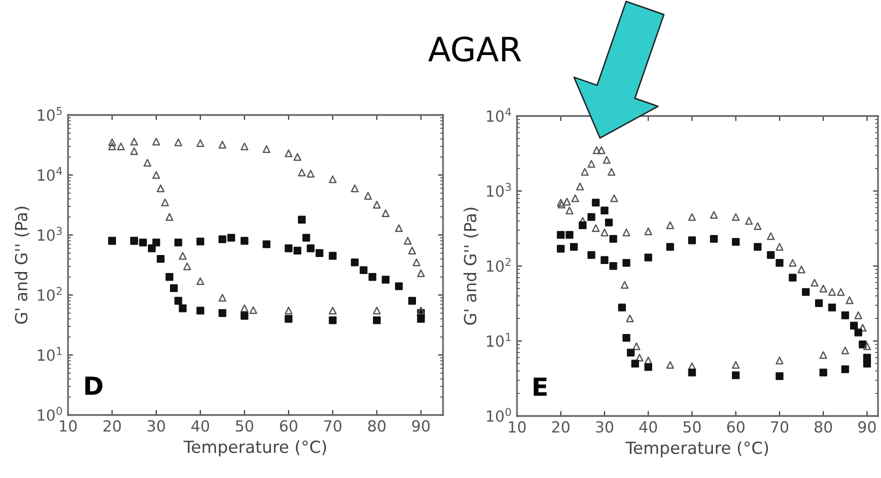  I want to click on annotation: D, so click(93, 385).